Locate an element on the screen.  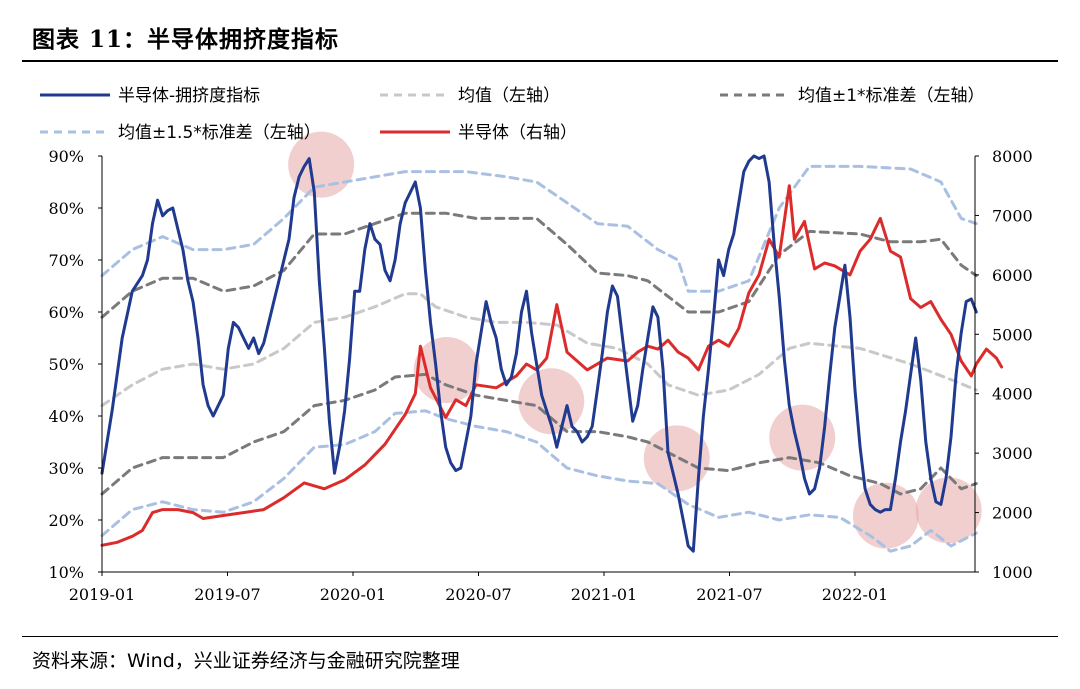
source-note: 资料来源：Wind，兴业证券经济与金融研究院整理 is located at coordinates (246, 661).